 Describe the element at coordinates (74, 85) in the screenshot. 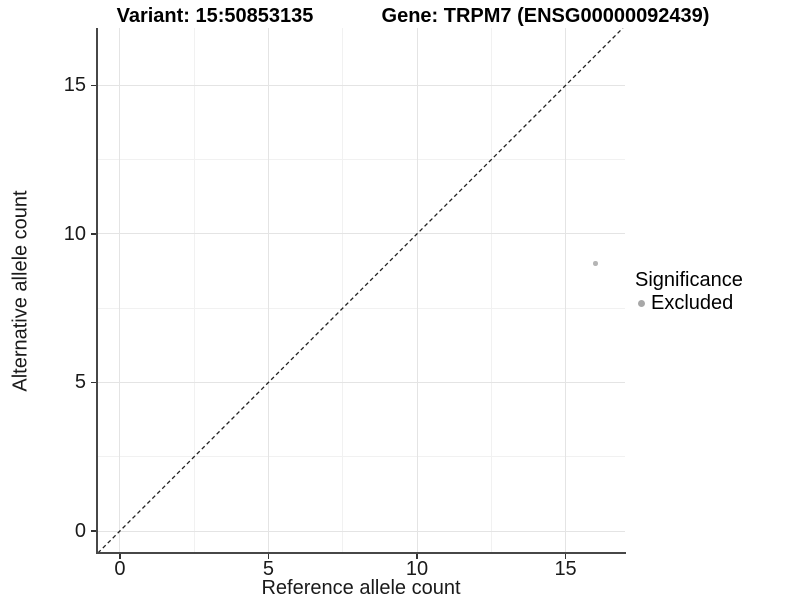

I see `y-tick-label: 15` at that location.